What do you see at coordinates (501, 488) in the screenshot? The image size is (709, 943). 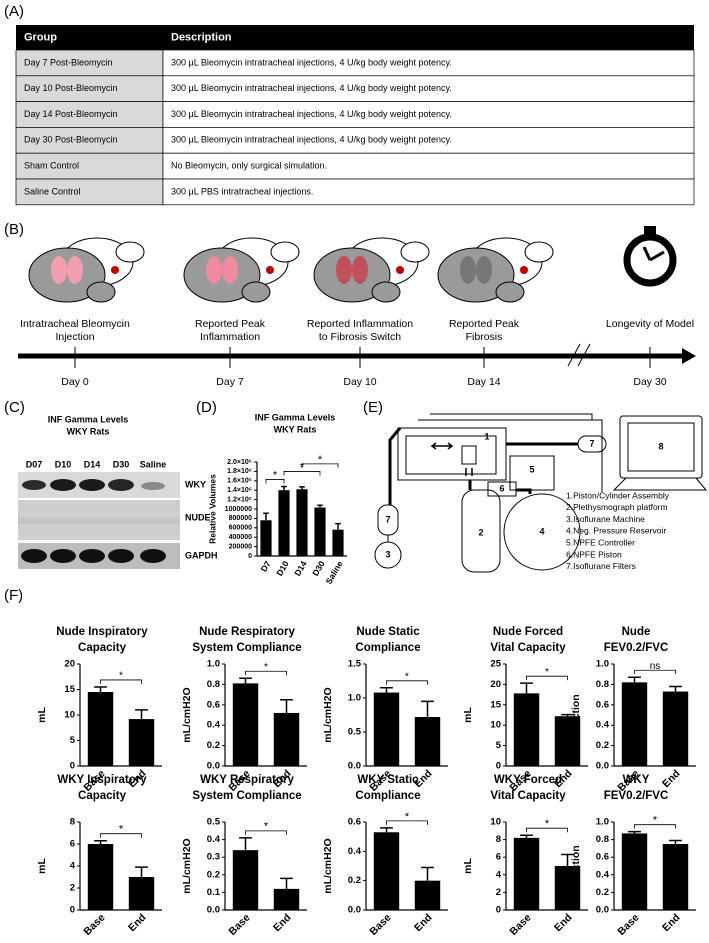 I see `diagram-label: 6` at bounding box center [501, 488].